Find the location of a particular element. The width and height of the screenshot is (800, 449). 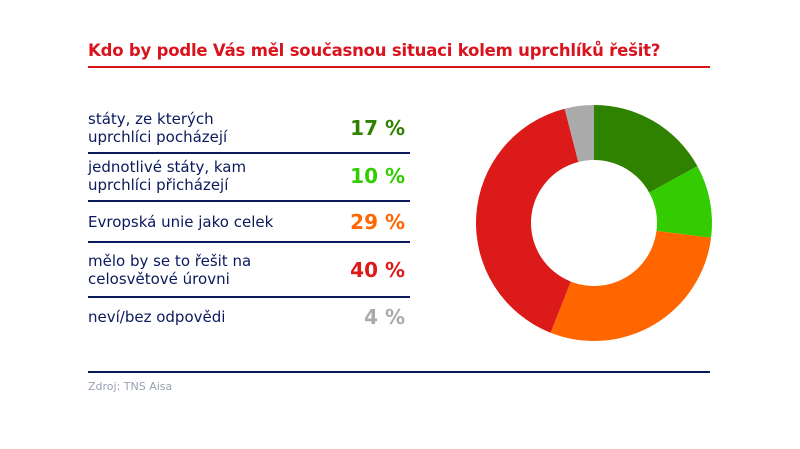

title-divider is located at coordinates (399, 67).